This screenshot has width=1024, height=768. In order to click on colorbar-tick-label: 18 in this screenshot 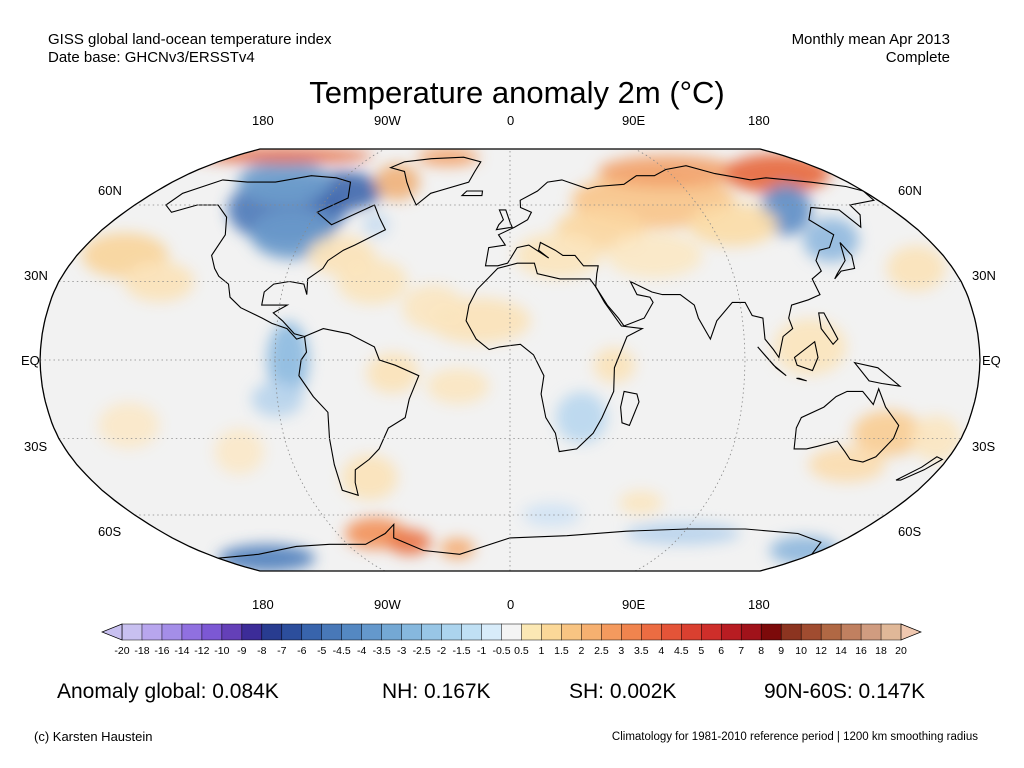, I will do `click(881, 651)`.